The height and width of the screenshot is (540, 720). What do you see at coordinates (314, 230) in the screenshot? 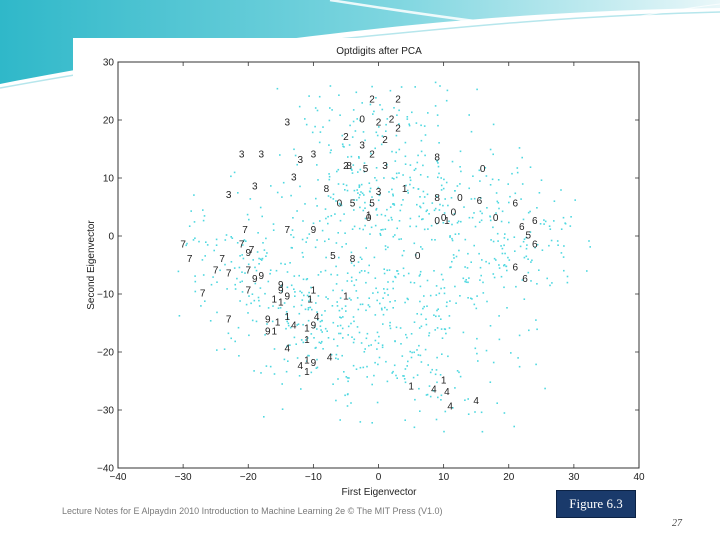
I see `digit-label: 9` at bounding box center [314, 230].